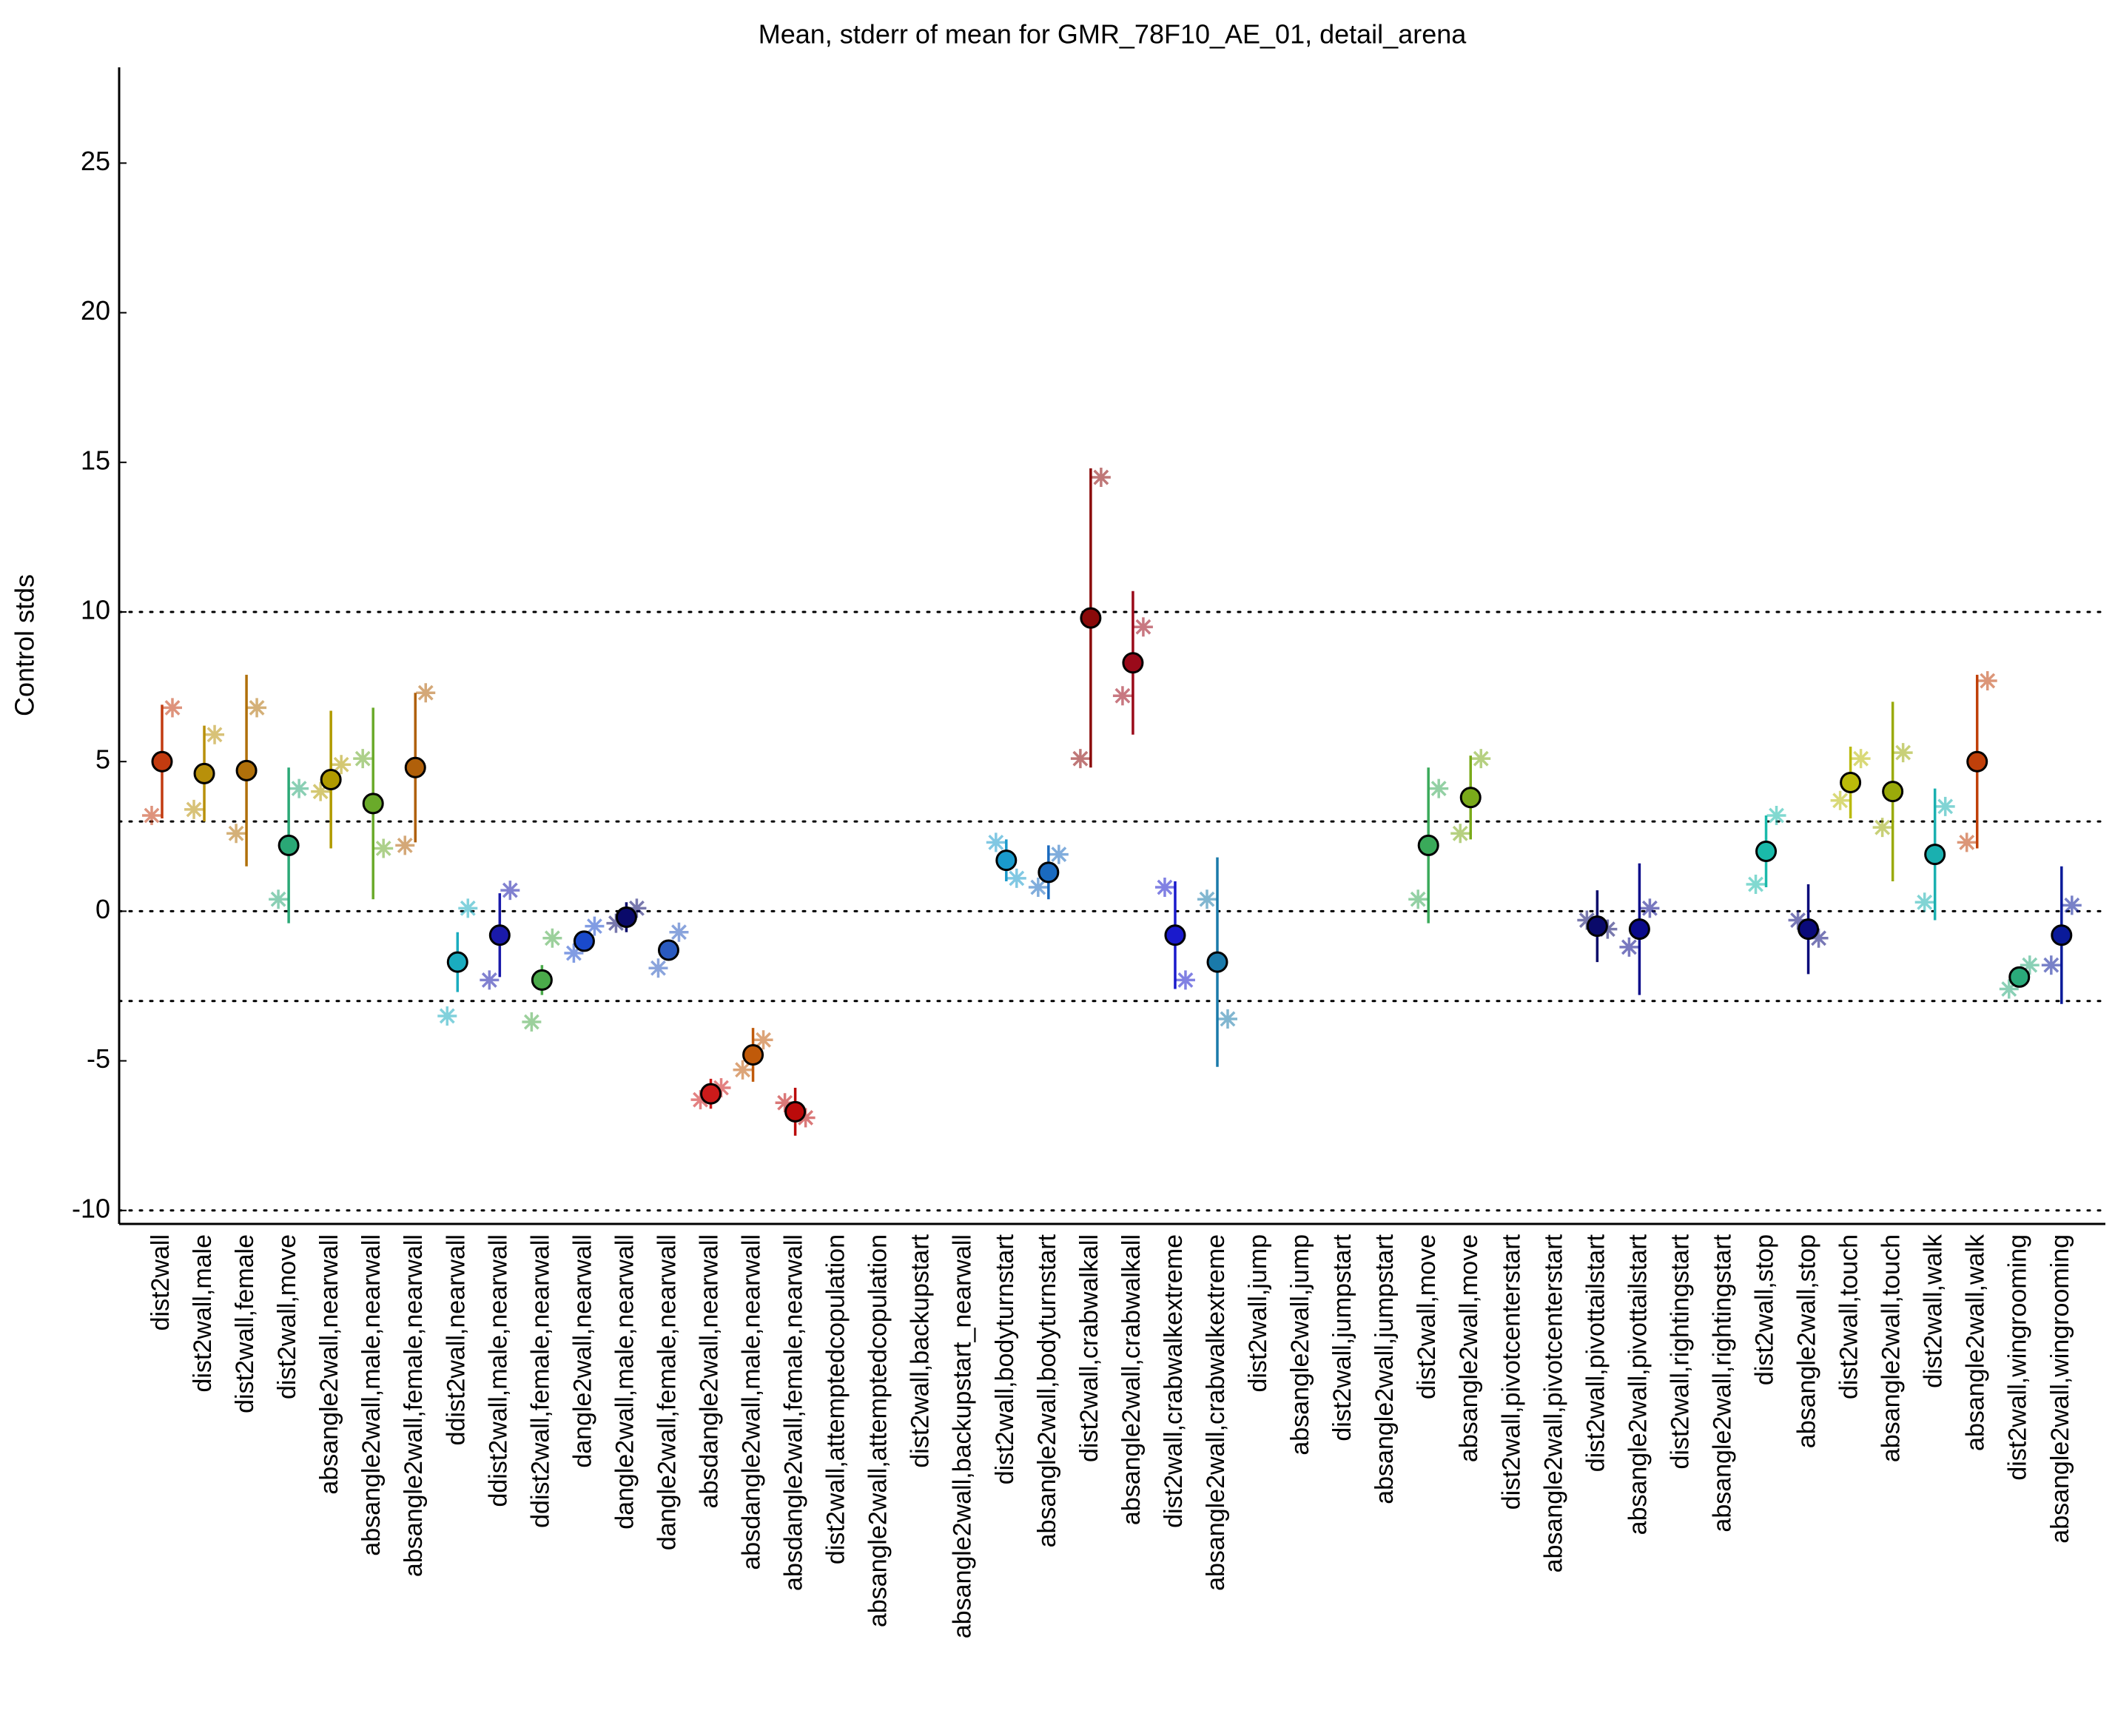 The width and height of the screenshot is (2115, 1736). I want to click on x-tick-label: absangle2wall,female,nearwall, so click(414, 1406).